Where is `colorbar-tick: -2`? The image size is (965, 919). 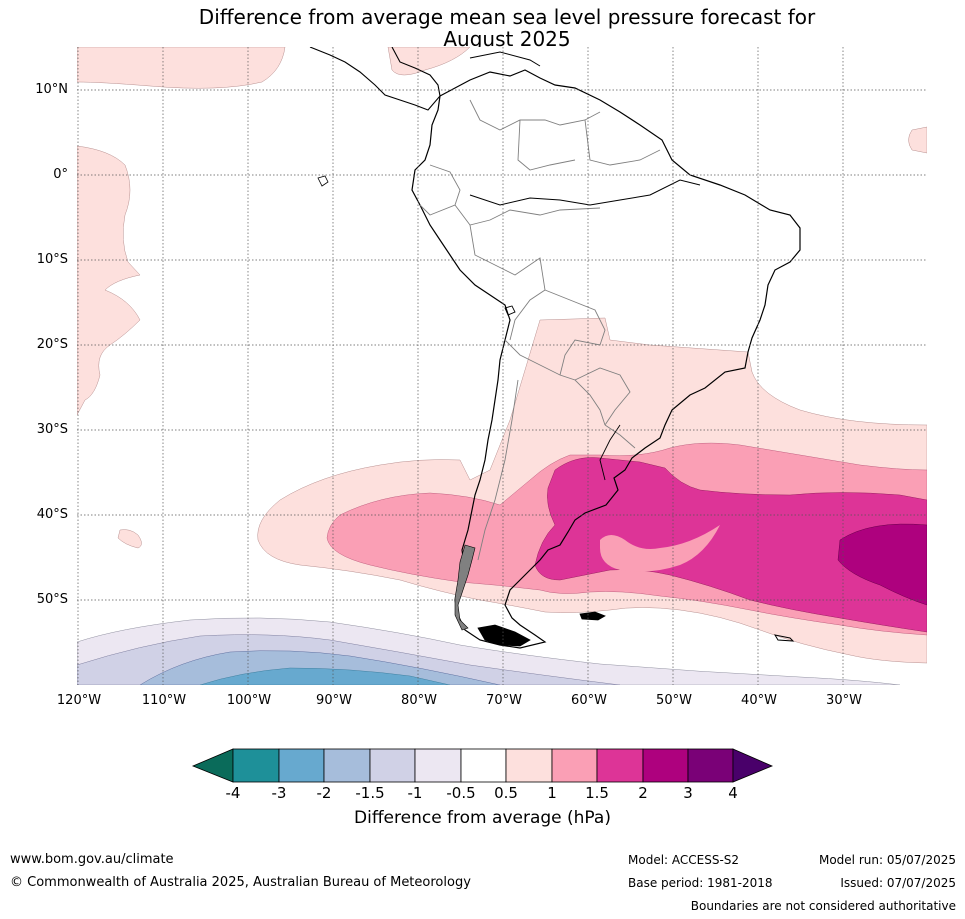
colorbar-tick: -2 is located at coordinates (324, 793).